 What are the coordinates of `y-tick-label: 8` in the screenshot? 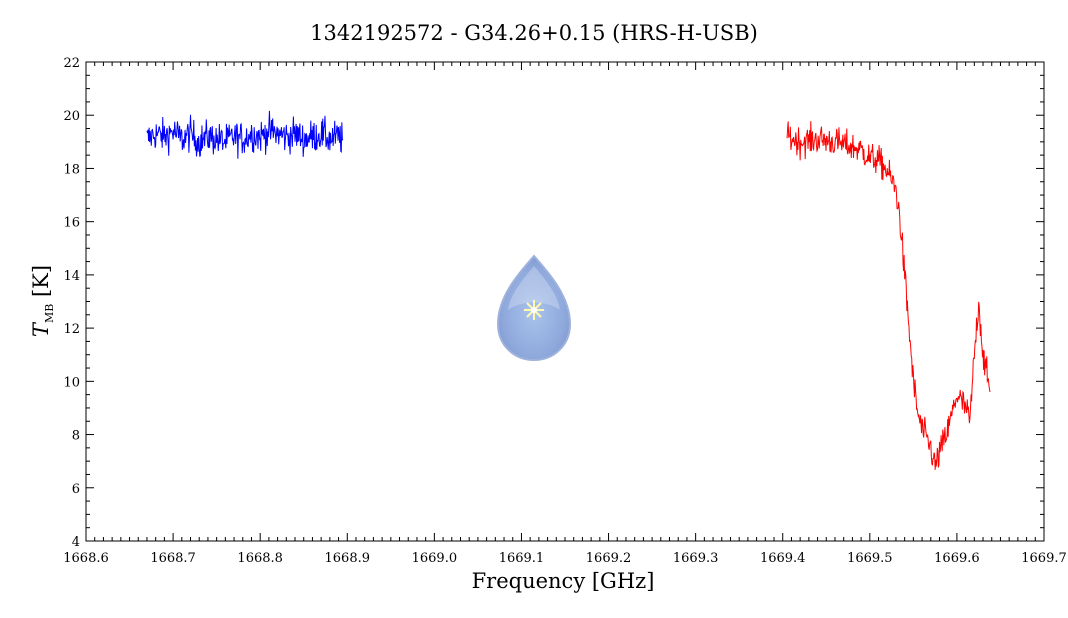 It's located at (76, 436).